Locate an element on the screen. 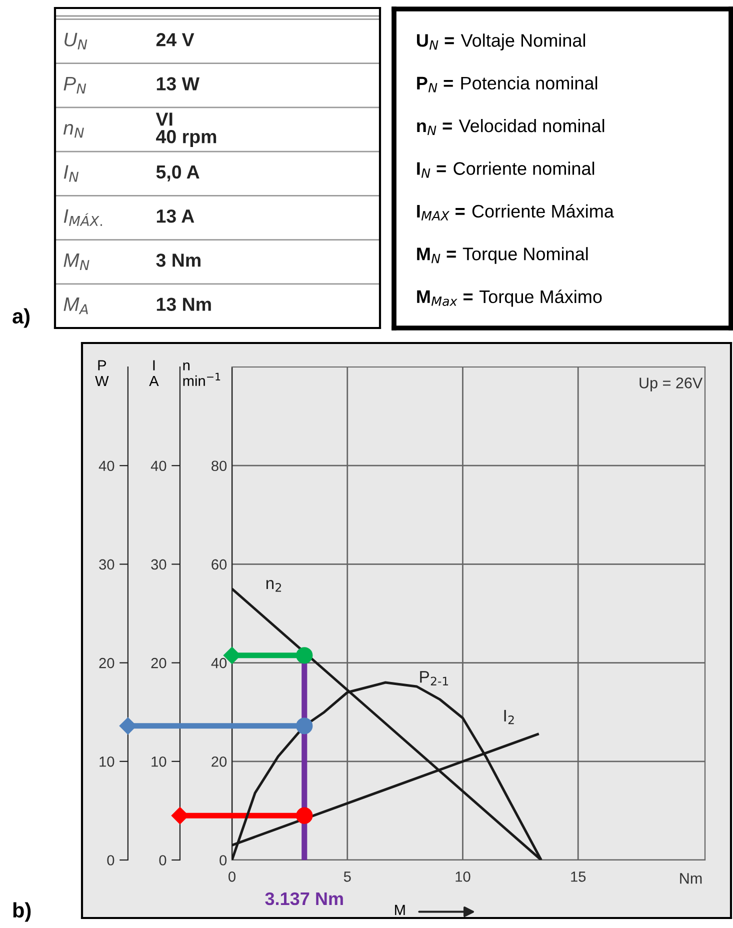 This screenshot has height=928, width=733. y2-tick-label: 20 is located at coordinates (158, 663).